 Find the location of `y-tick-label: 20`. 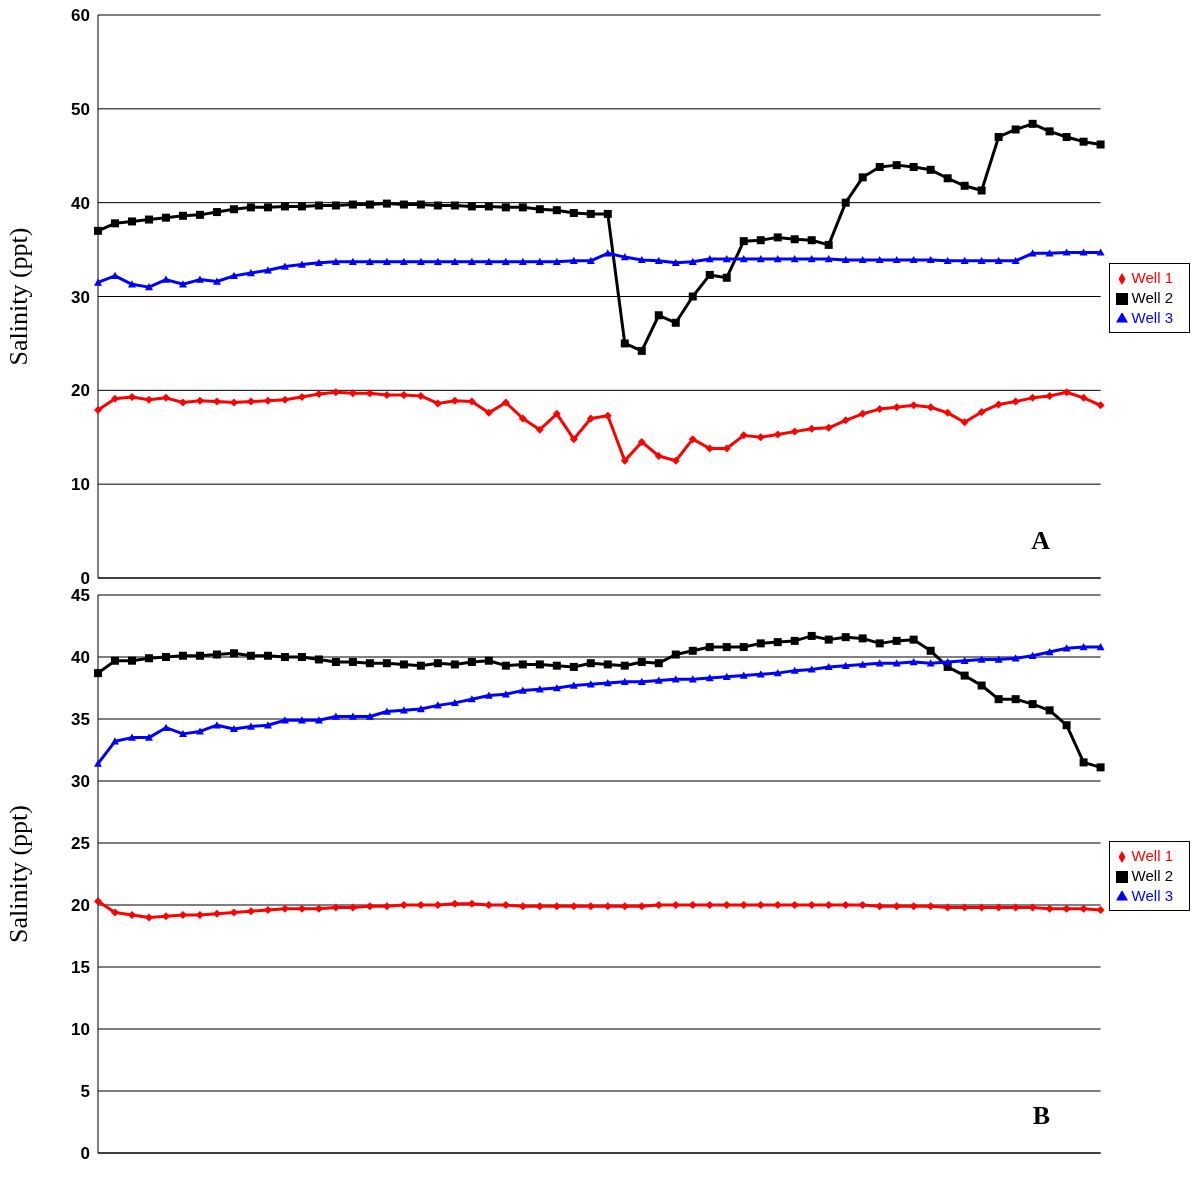

y-tick-label: 20 is located at coordinates (80, 906).